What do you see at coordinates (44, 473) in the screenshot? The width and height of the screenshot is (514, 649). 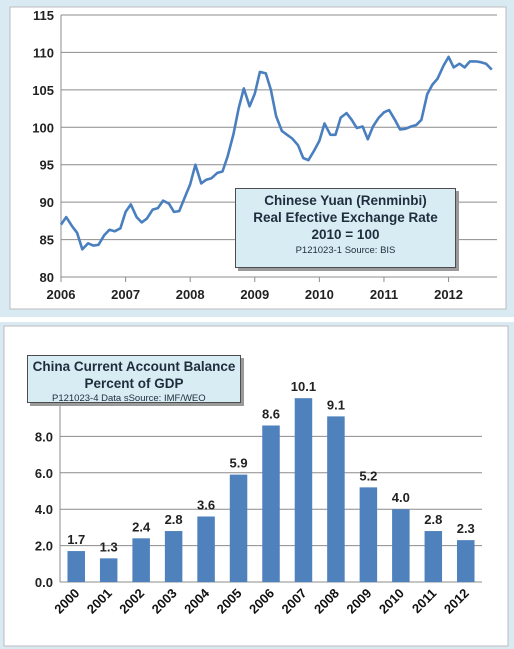 I see `y-tick-label: 6.0` at bounding box center [44, 473].